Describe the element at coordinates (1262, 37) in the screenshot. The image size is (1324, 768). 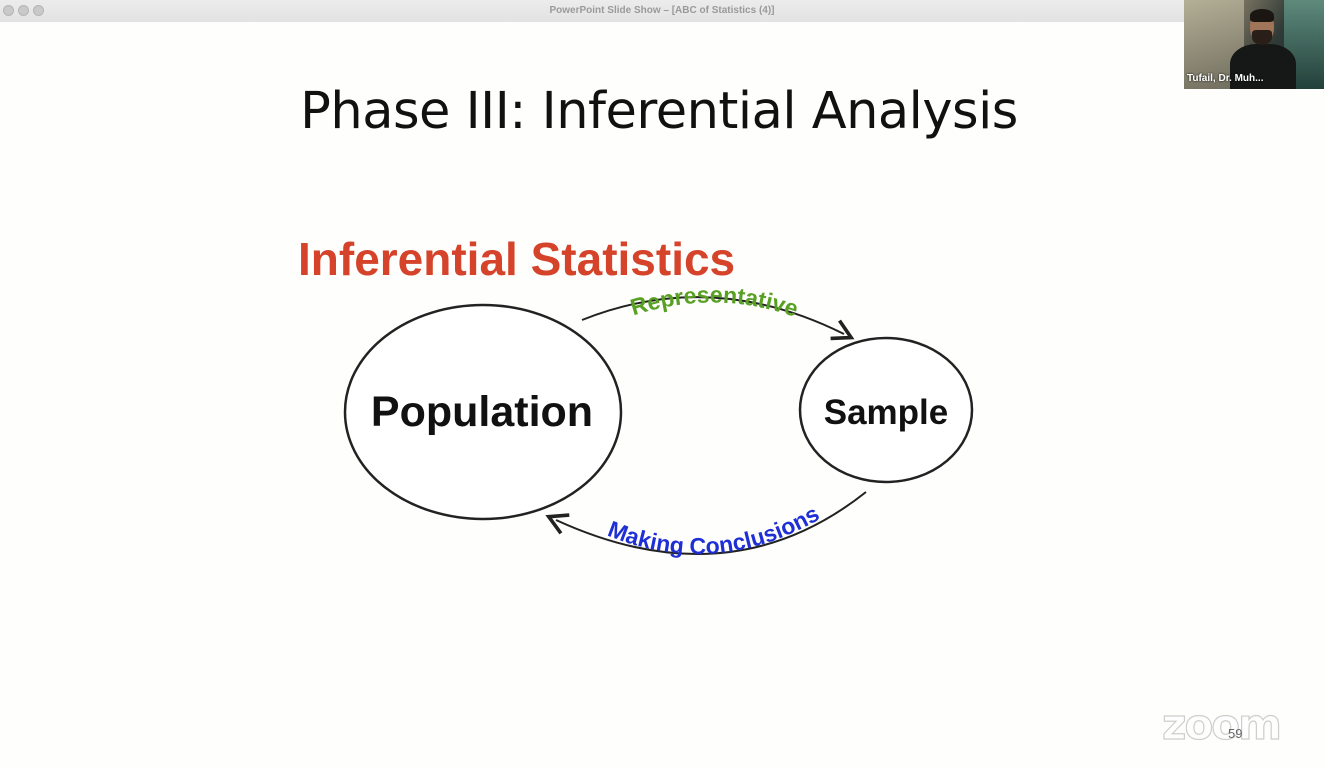
I see `participant-beard` at that location.